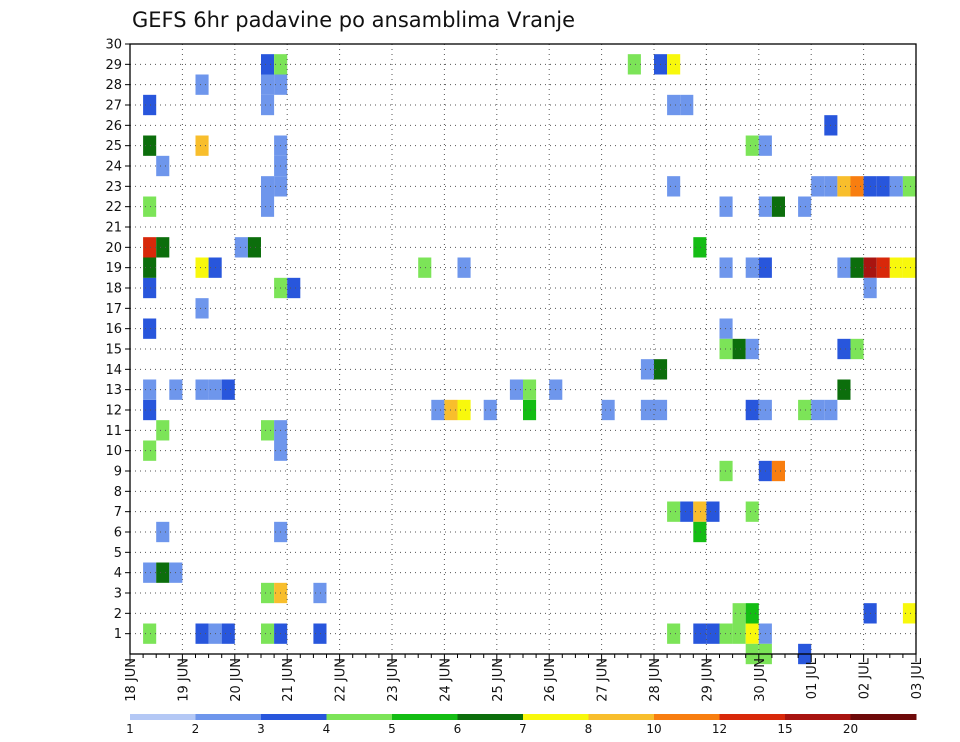 This screenshot has height=742, width=960. I want to click on y-tick-label: 20, so click(113, 248).